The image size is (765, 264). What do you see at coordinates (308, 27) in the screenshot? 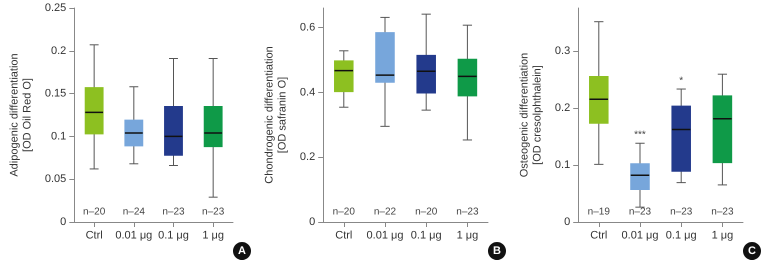
I see `y-tick-label: 0.6` at bounding box center [308, 27].